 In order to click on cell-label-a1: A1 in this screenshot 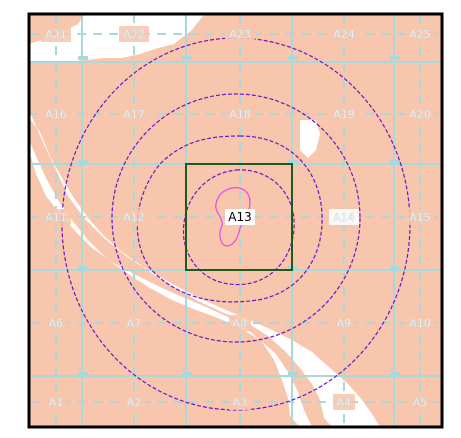, I will do `click(56, 402)`.